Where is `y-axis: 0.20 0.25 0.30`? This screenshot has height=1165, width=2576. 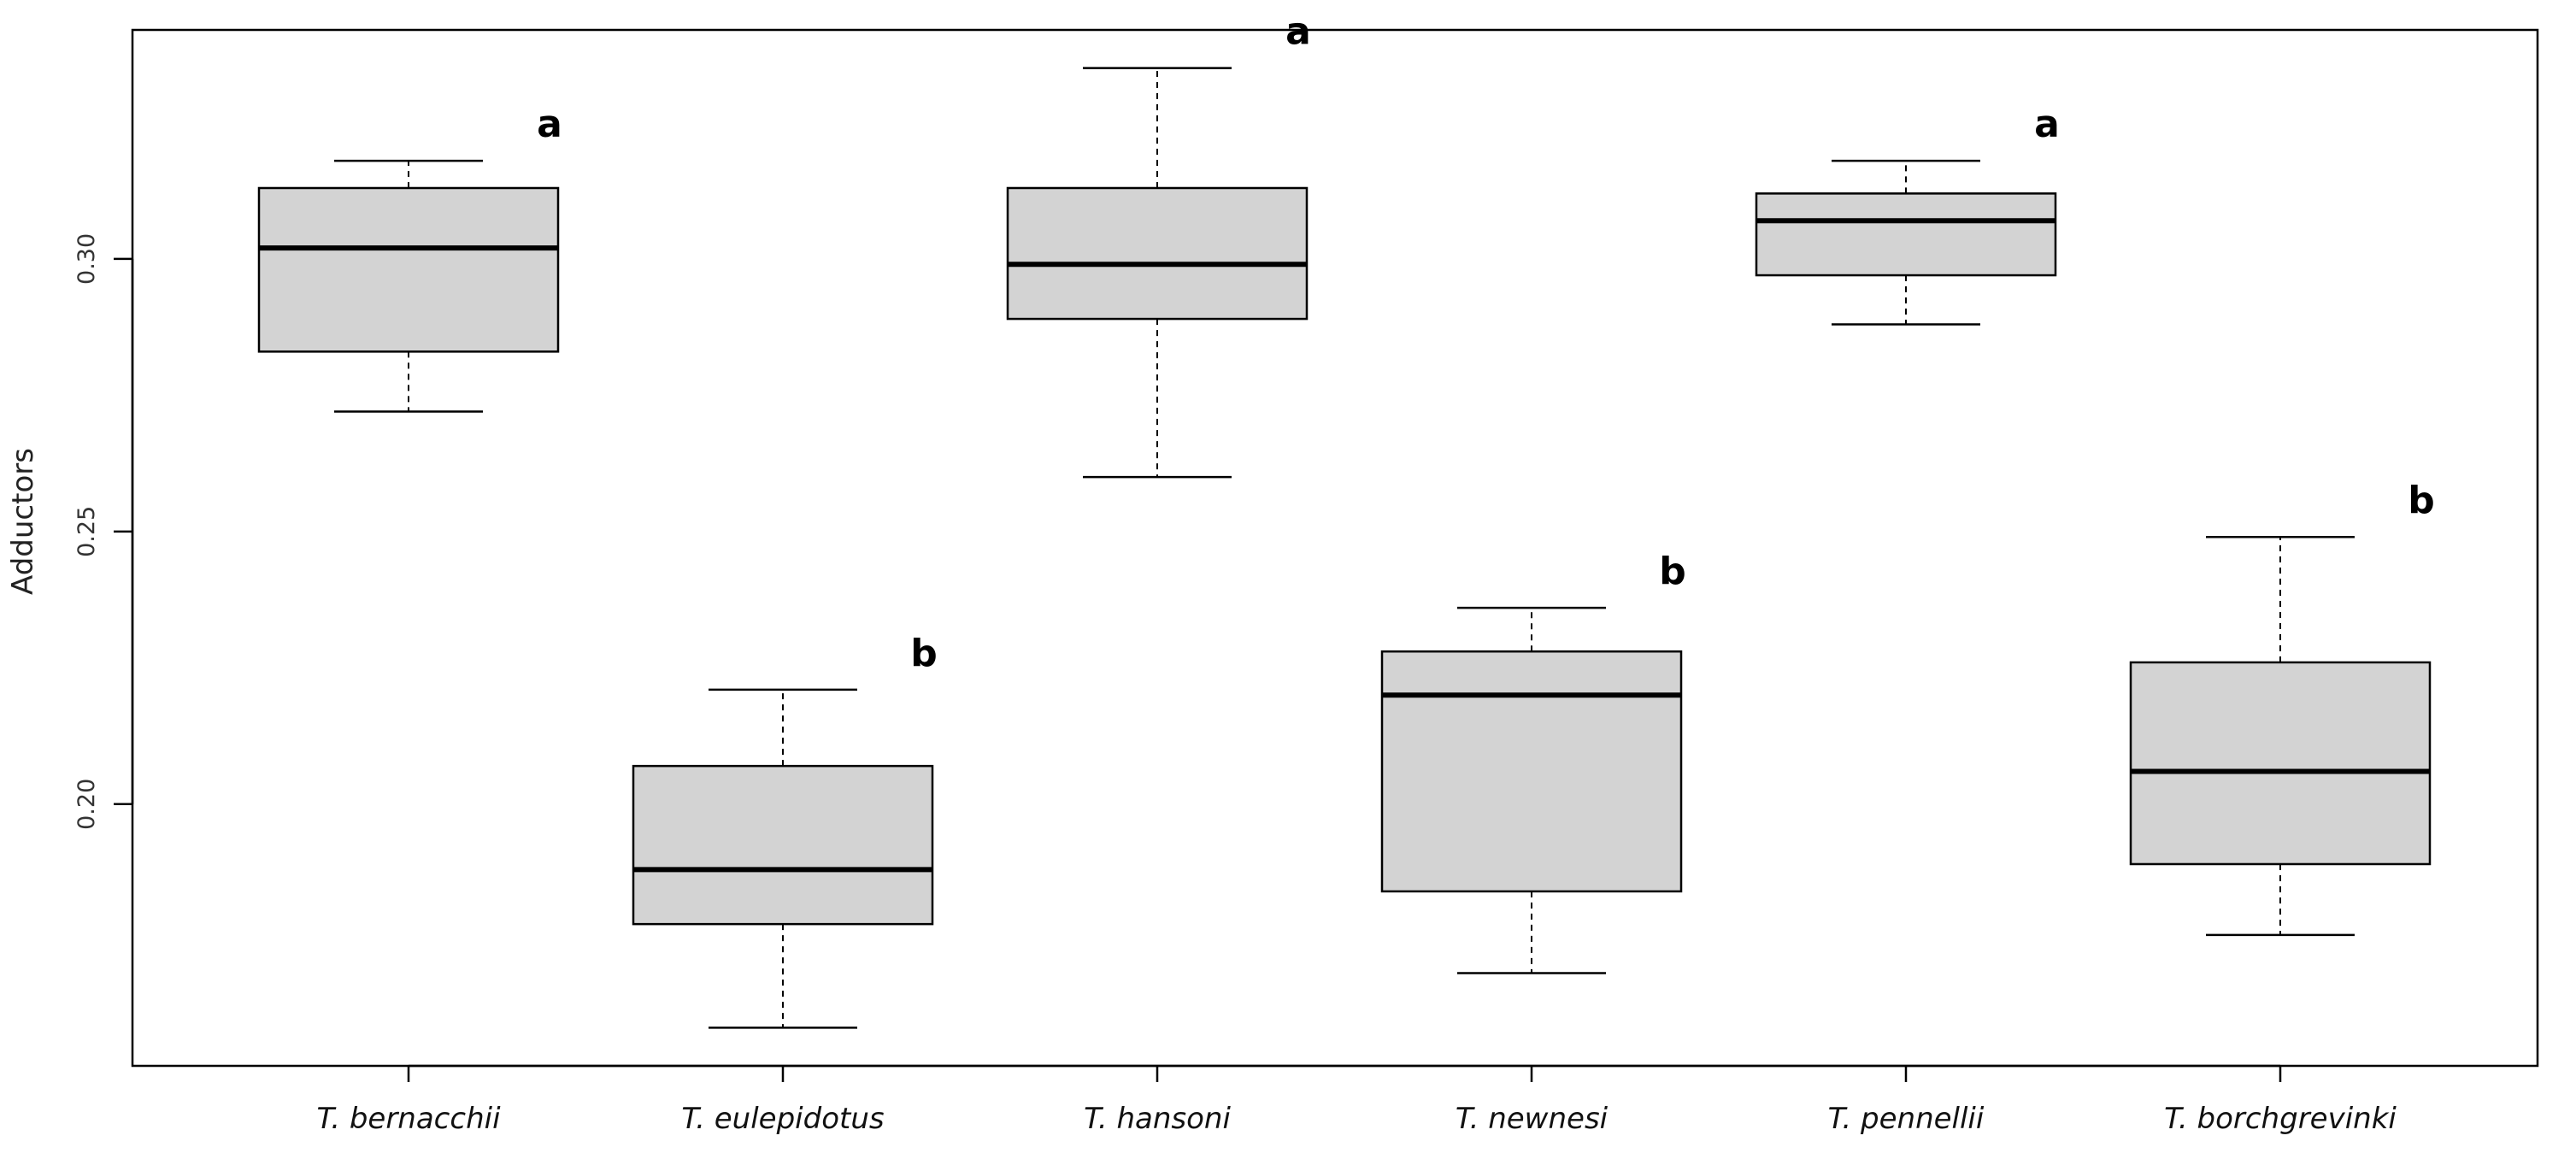
y-axis: 0.20 0.25 0.30 is located at coordinates (104, 531).